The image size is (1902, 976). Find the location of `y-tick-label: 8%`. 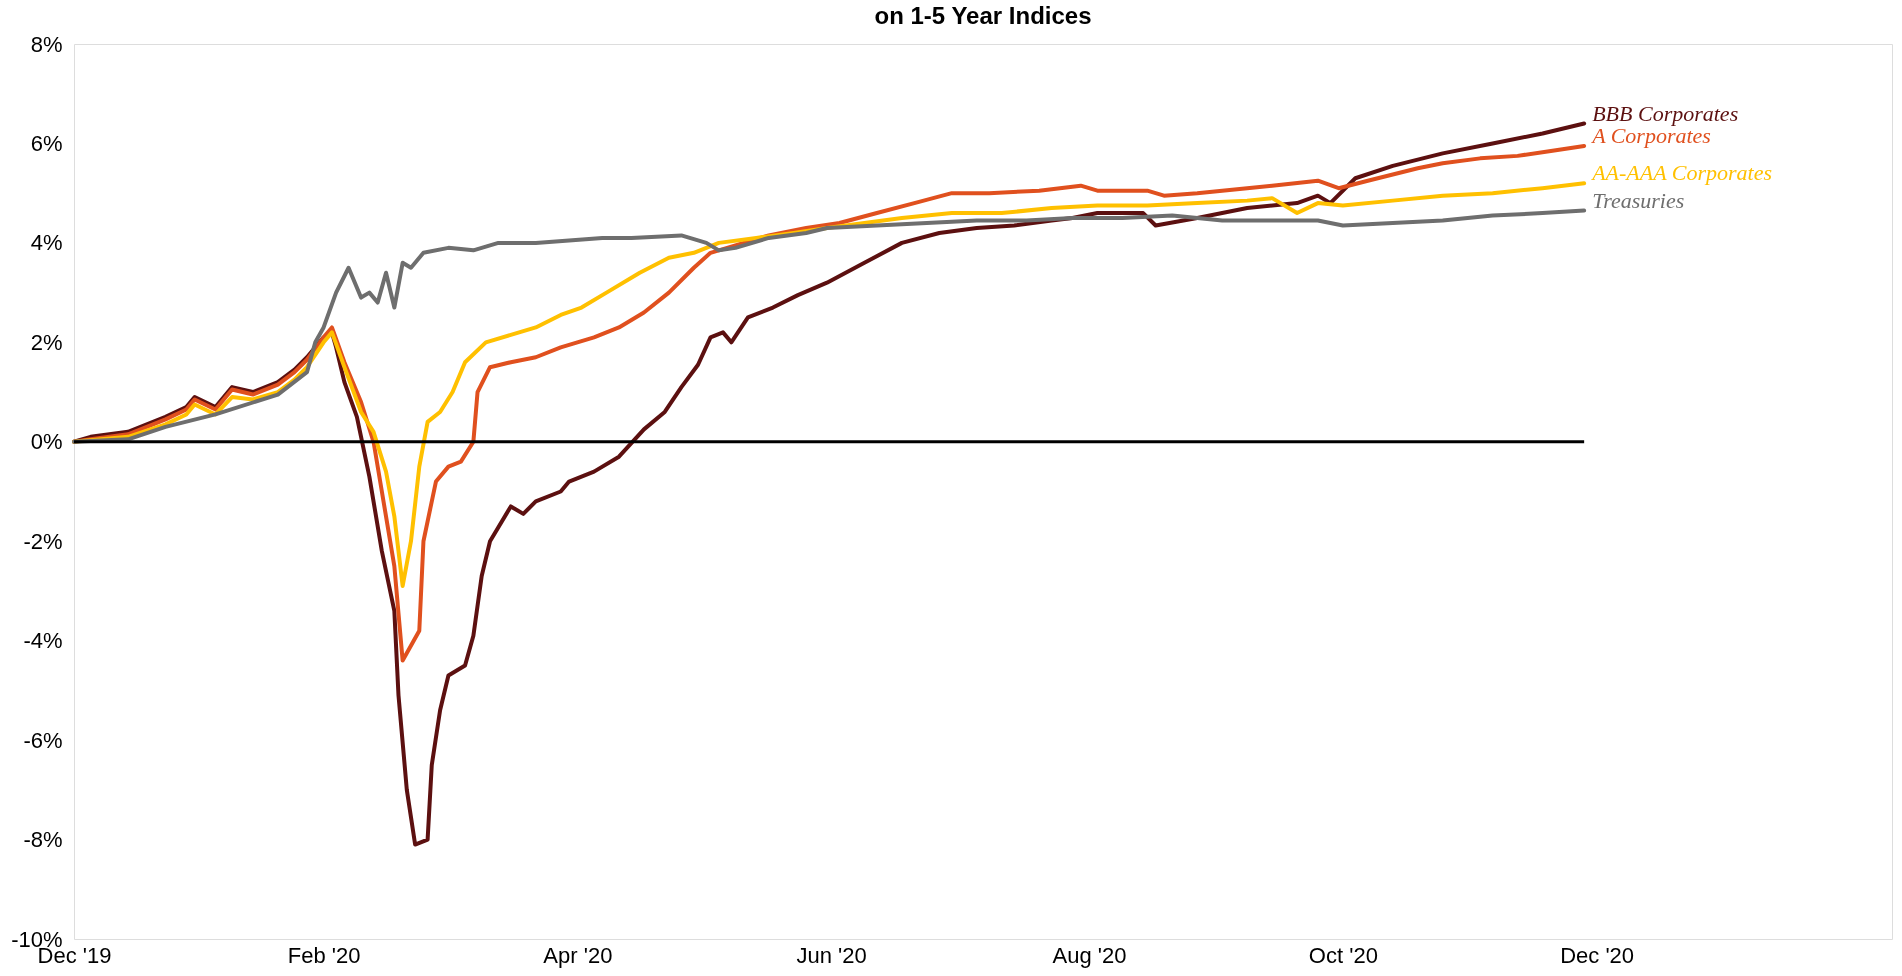

y-tick-label: 8% is located at coordinates (46, 44).